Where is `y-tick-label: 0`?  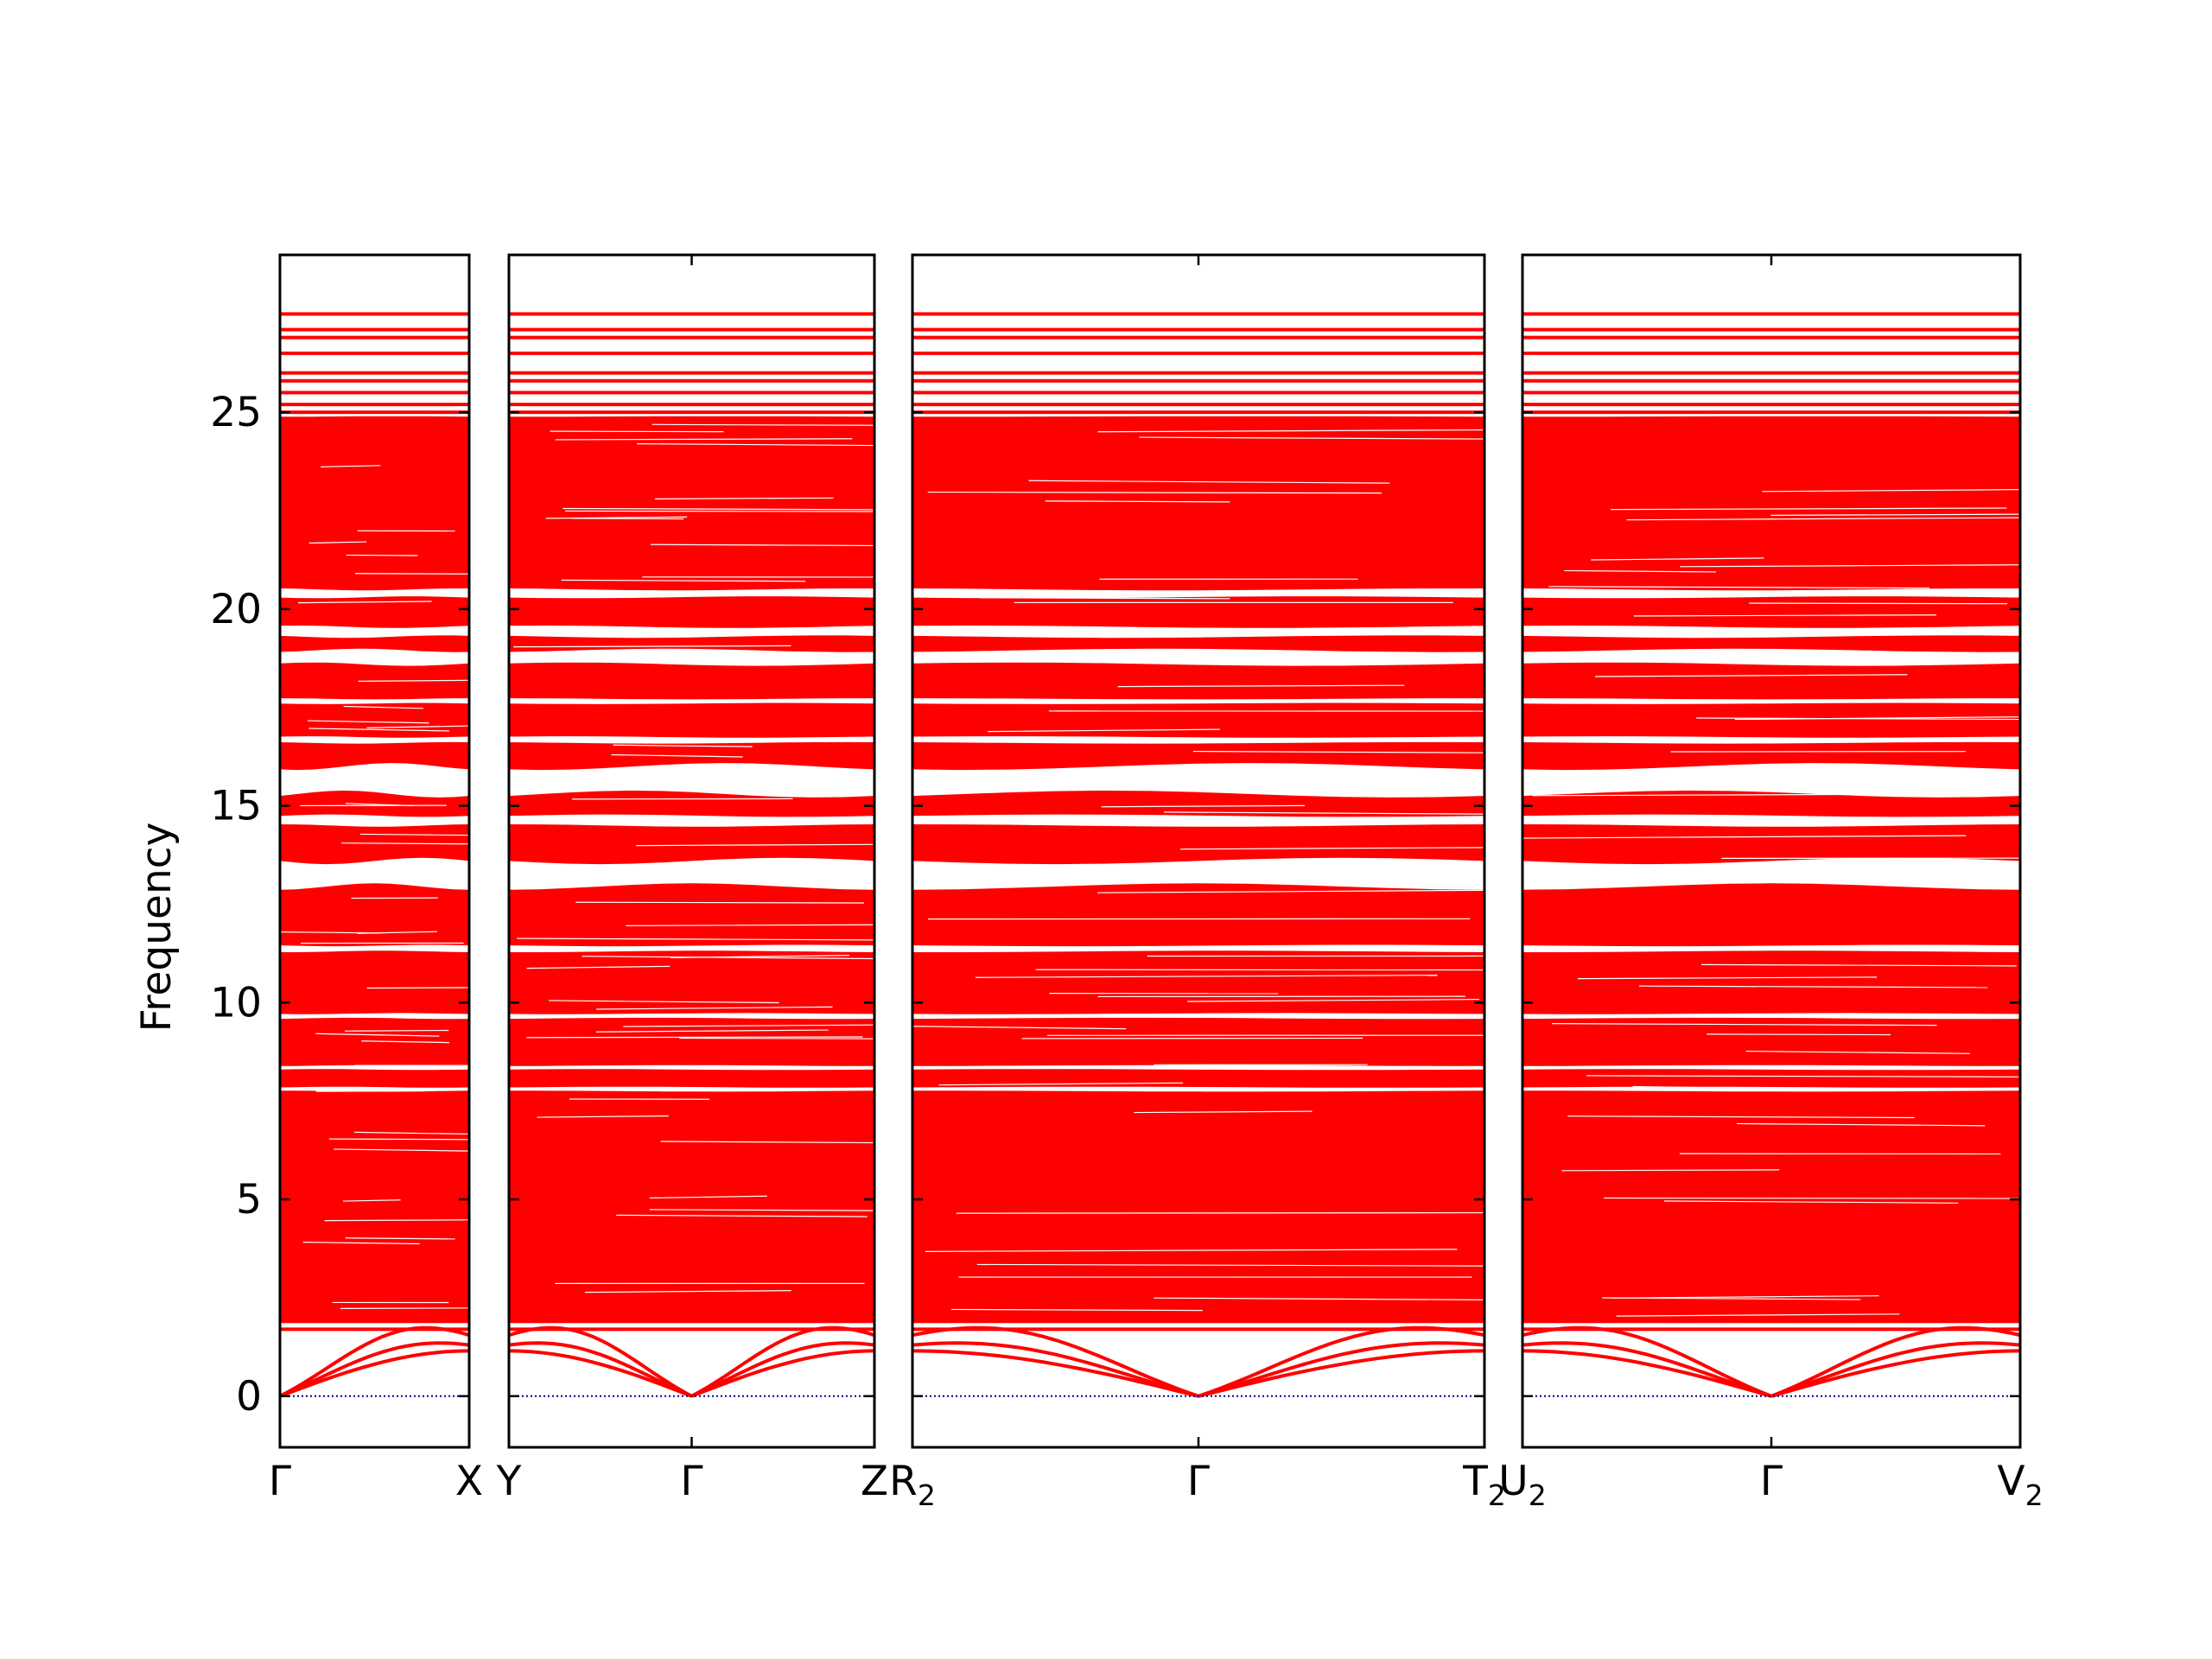
y-tick-label: 0 is located at coordinates (249, 1397).